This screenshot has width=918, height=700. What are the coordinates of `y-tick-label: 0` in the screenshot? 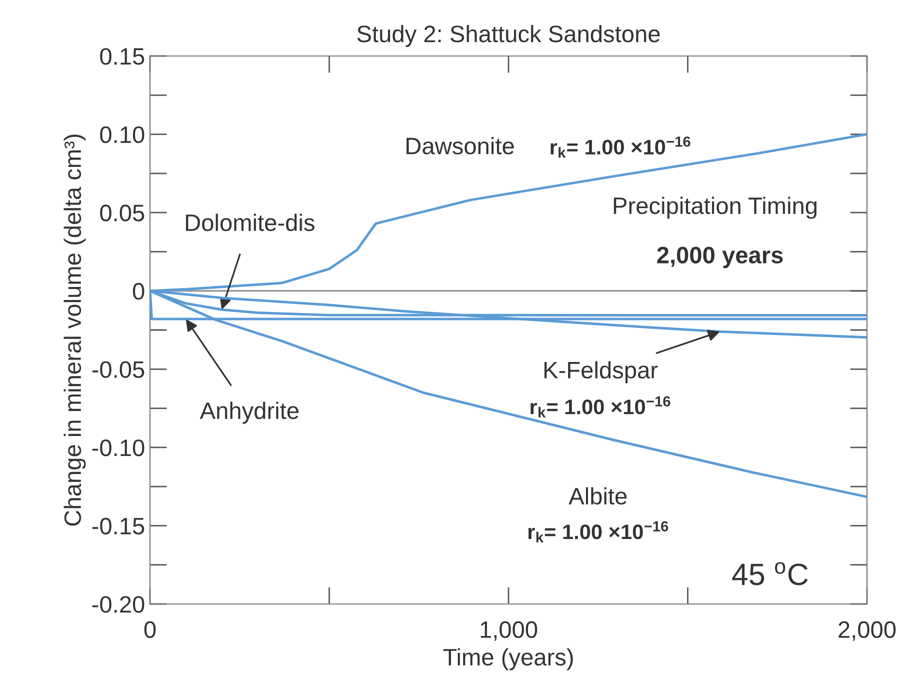 It's located at (138, 291).